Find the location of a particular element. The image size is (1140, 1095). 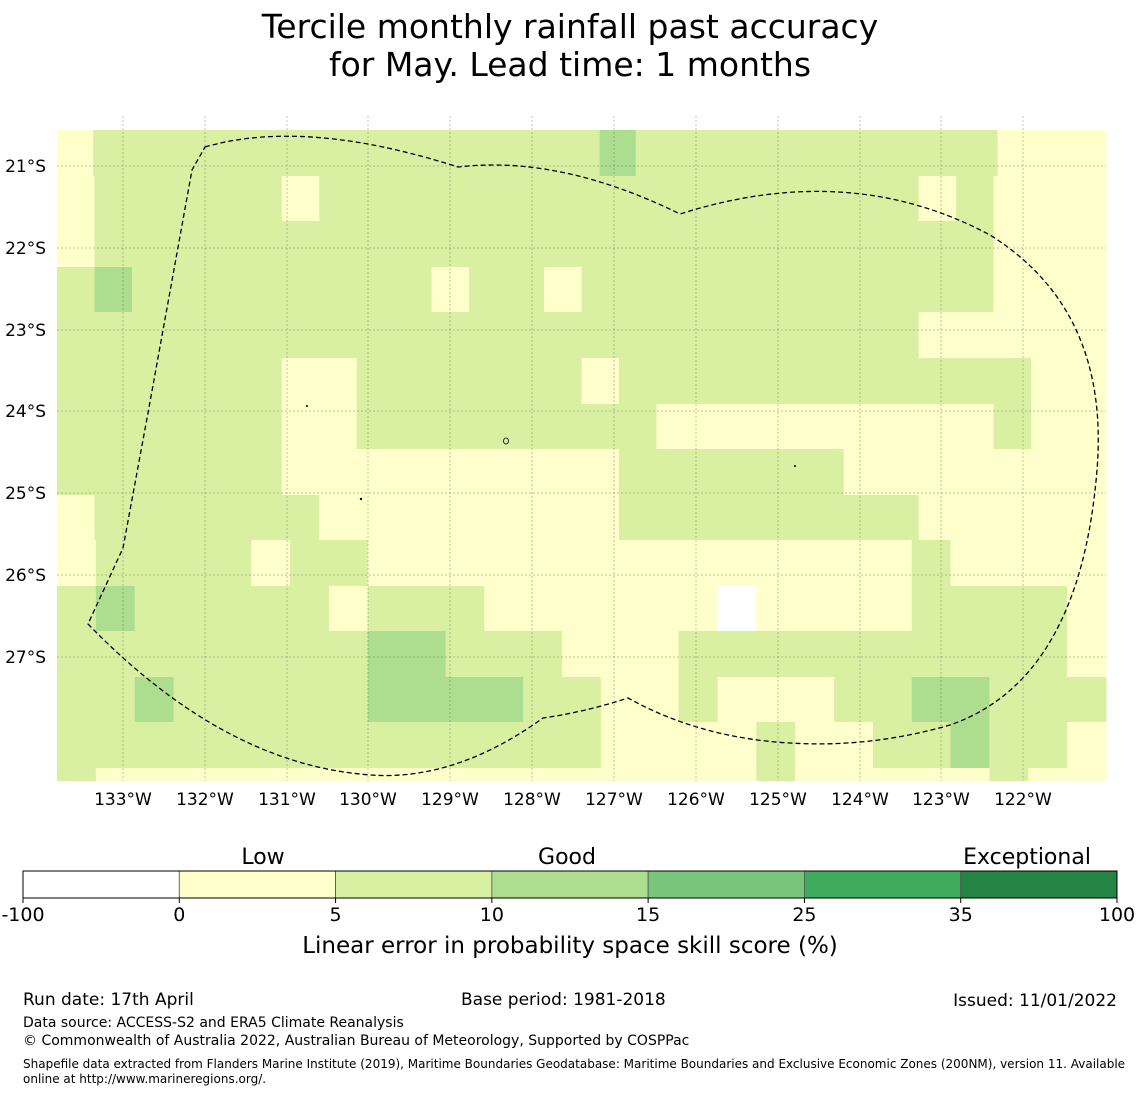

colorbar-tick-label: 25 is located at coordinates (804, 915).